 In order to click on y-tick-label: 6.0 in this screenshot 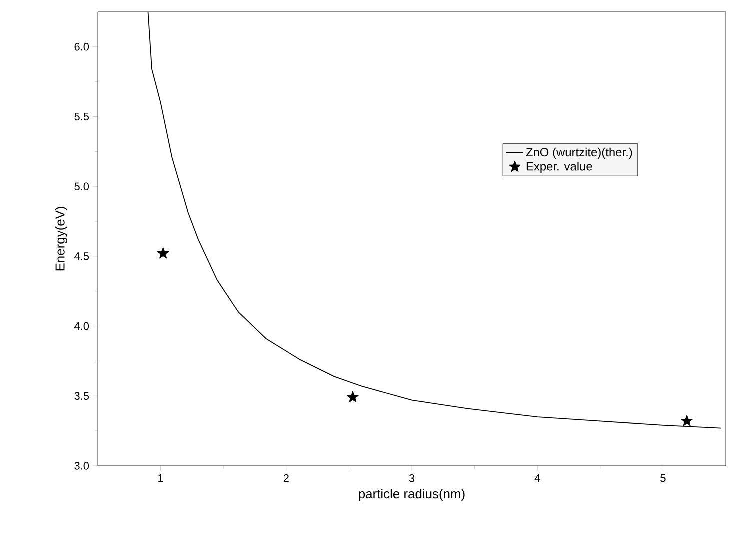, I will do `click(82, 47)`.